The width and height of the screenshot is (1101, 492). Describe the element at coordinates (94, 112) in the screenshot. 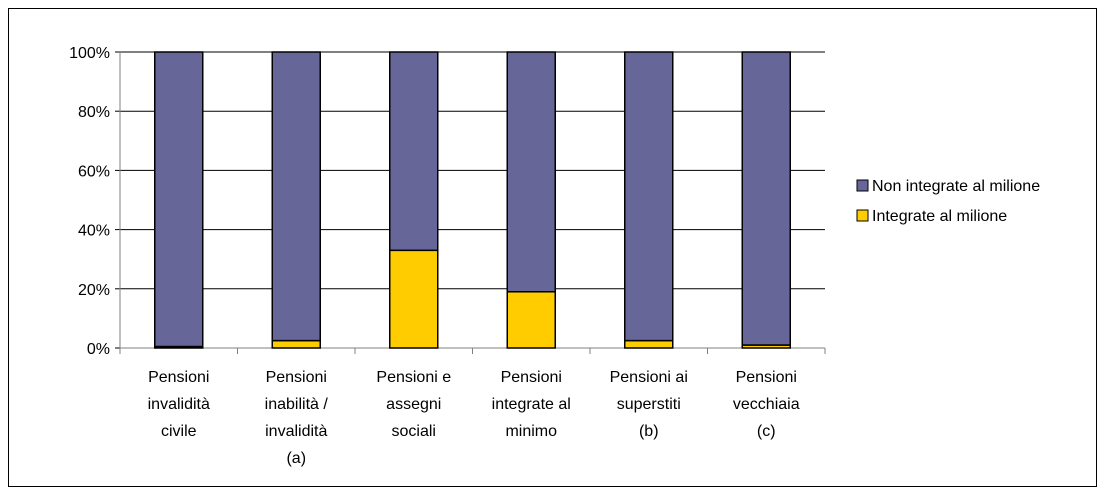

I see `y-tick-label: 80%` at that location.